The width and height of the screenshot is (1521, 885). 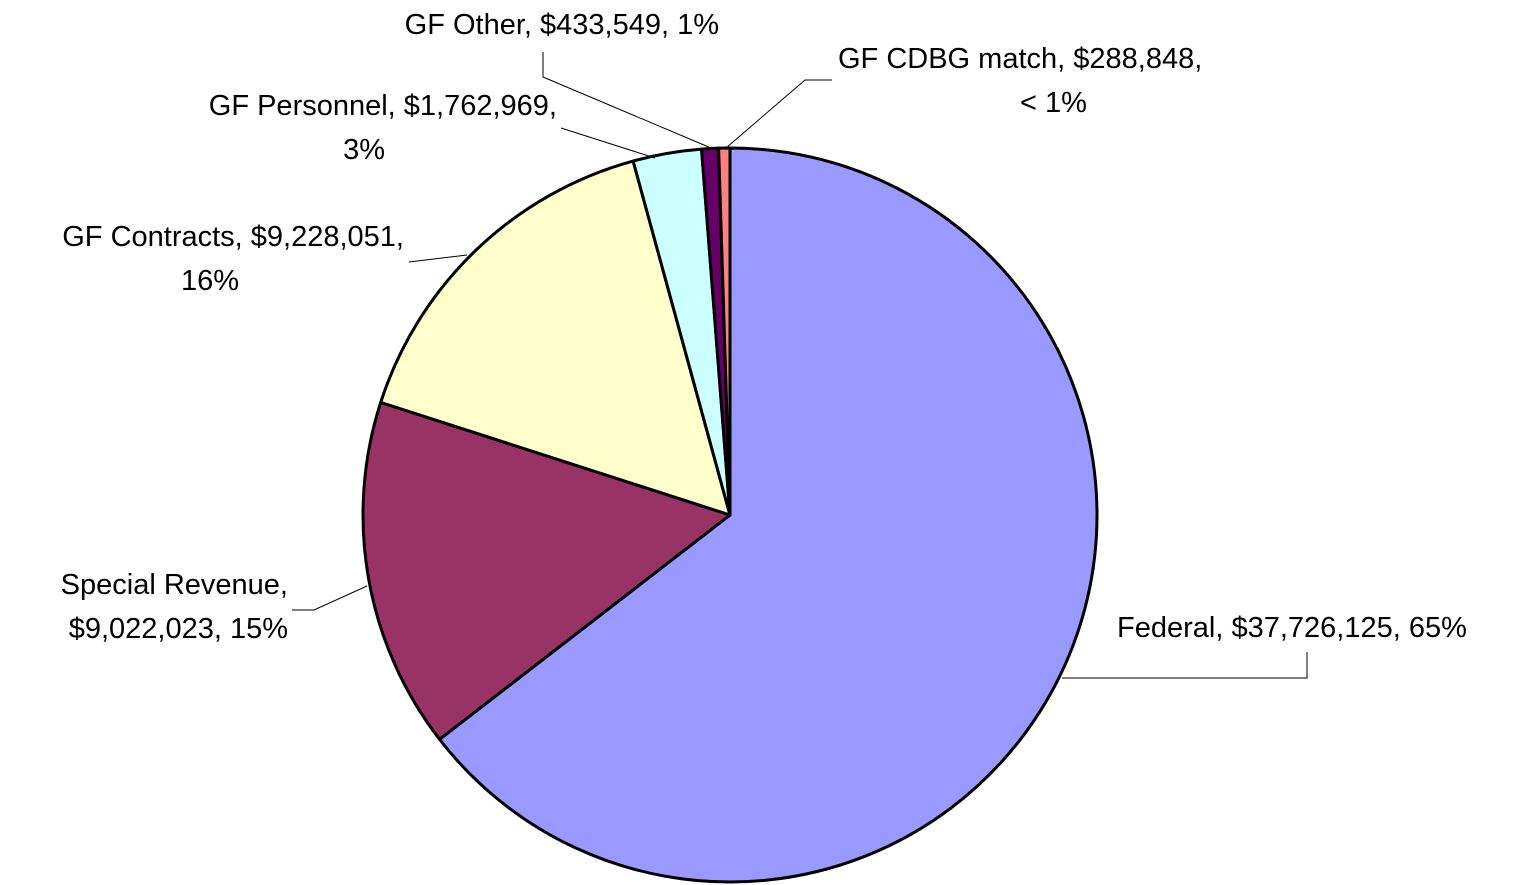 I want to click on data-label-line: GF Personnel, $1,762,969,, so click(x=383, y=106).